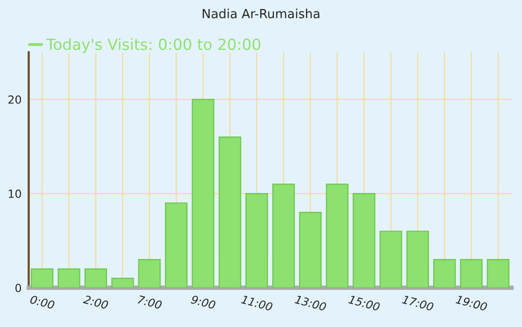  I want to click on x-tick-label: 15:00, so click(364, 303).